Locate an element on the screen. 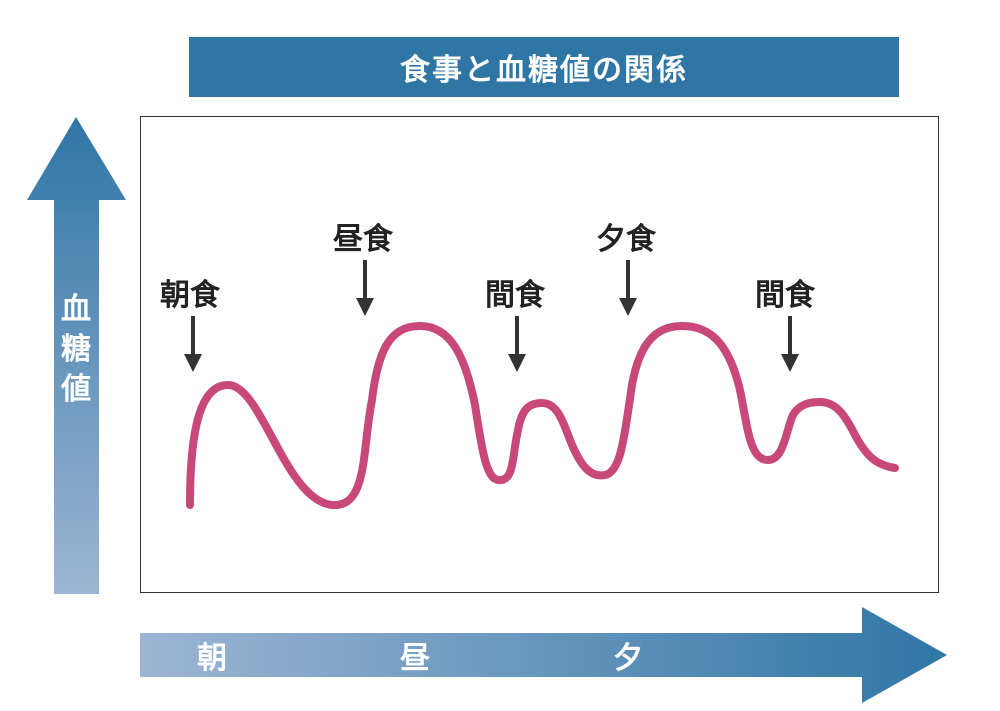 The height and width of the screenshot is (711, 1000). x-axis-arrow is located at coordinates (543, 655).